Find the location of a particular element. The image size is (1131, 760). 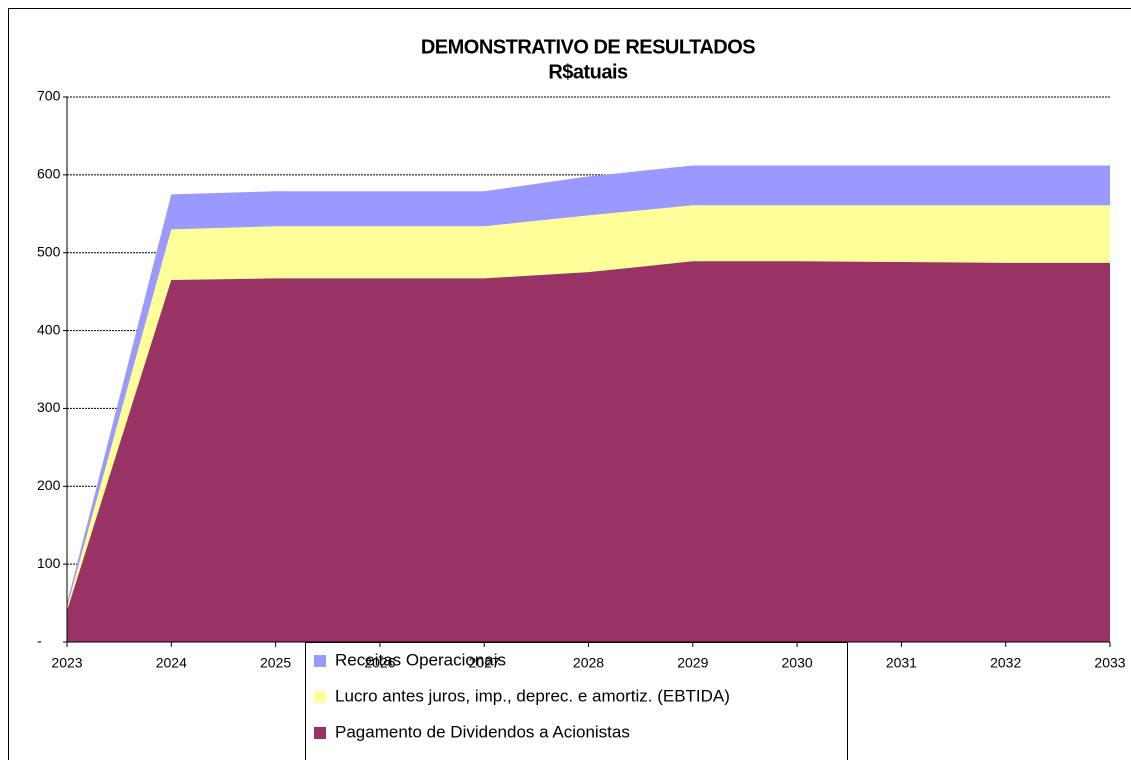

x-tick-label: 2030 is located at coordinates (797, 663).